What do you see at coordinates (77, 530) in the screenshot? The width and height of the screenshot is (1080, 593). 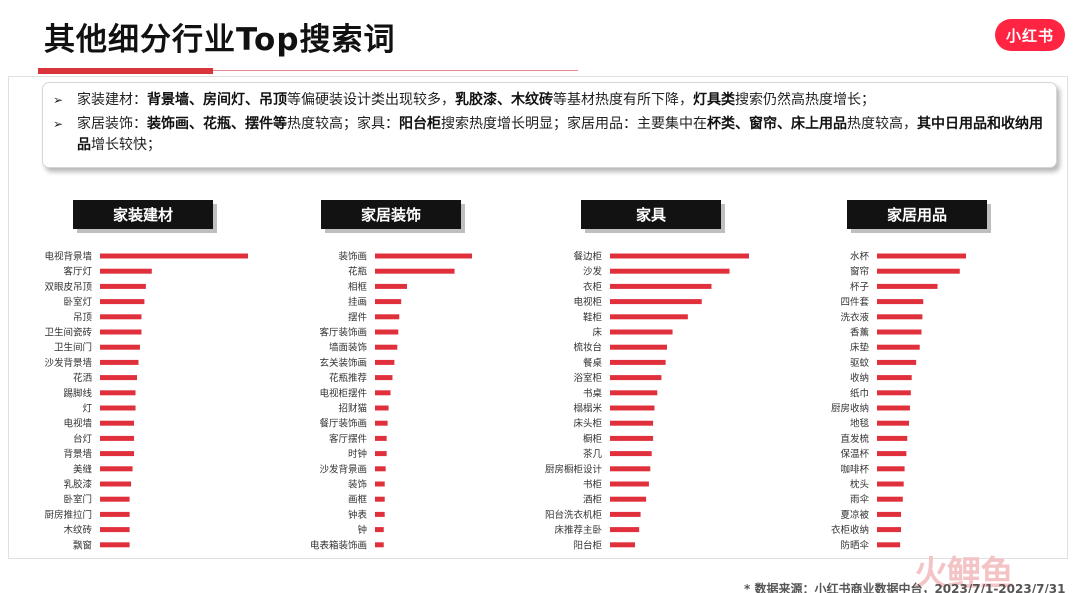 I see `category-label: 木纹砖` at bounding box center [77, 530].